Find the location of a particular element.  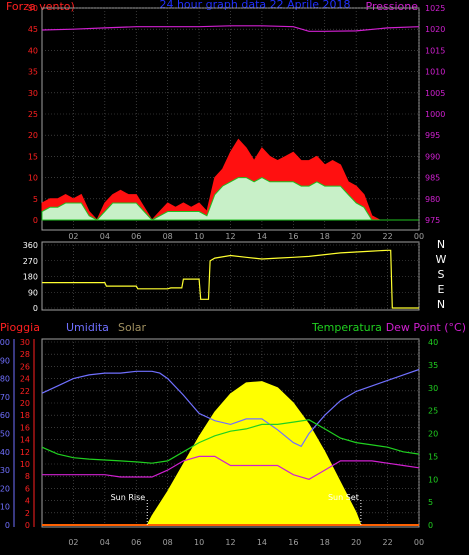

temperature-tick-label: 30 is located at coordinates (433, 388).